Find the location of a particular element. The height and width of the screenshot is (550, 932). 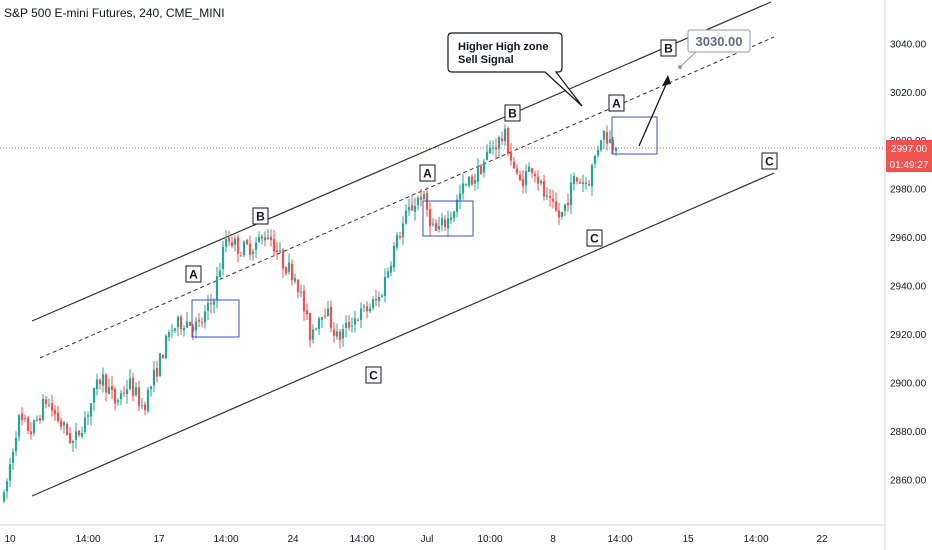

callout-line-1: Higher High zone is located at coordinates (503, 47).